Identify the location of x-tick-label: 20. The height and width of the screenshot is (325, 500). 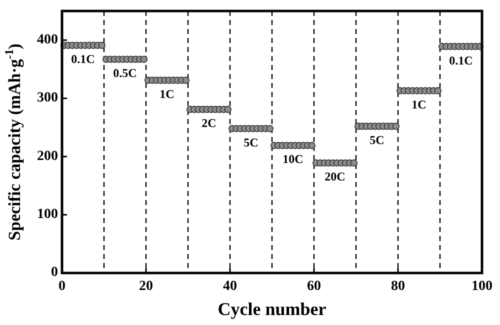
(146, 286).